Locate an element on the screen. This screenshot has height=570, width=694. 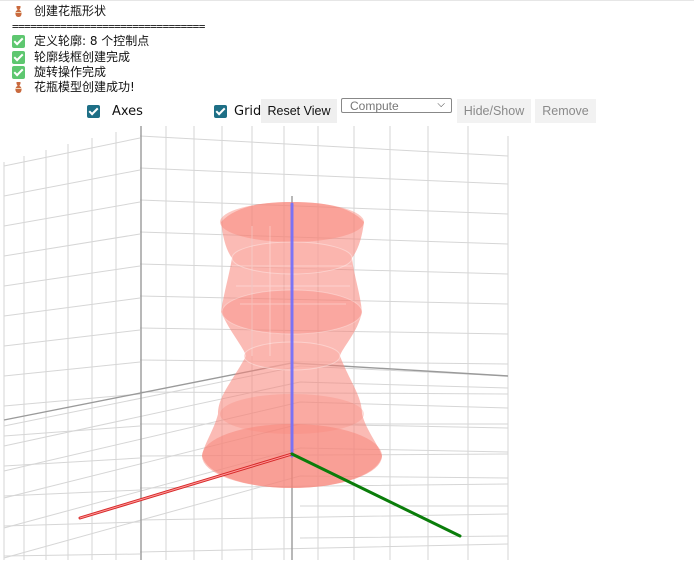
console-line-4: 花瓶模型创建成功! is located at coordinates (108, 87).